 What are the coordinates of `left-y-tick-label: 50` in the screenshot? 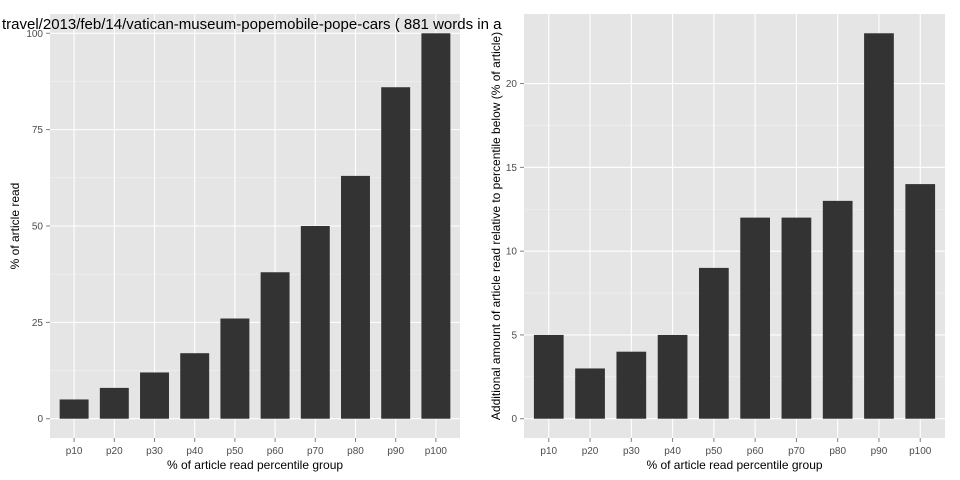 It's located at (38, 227).